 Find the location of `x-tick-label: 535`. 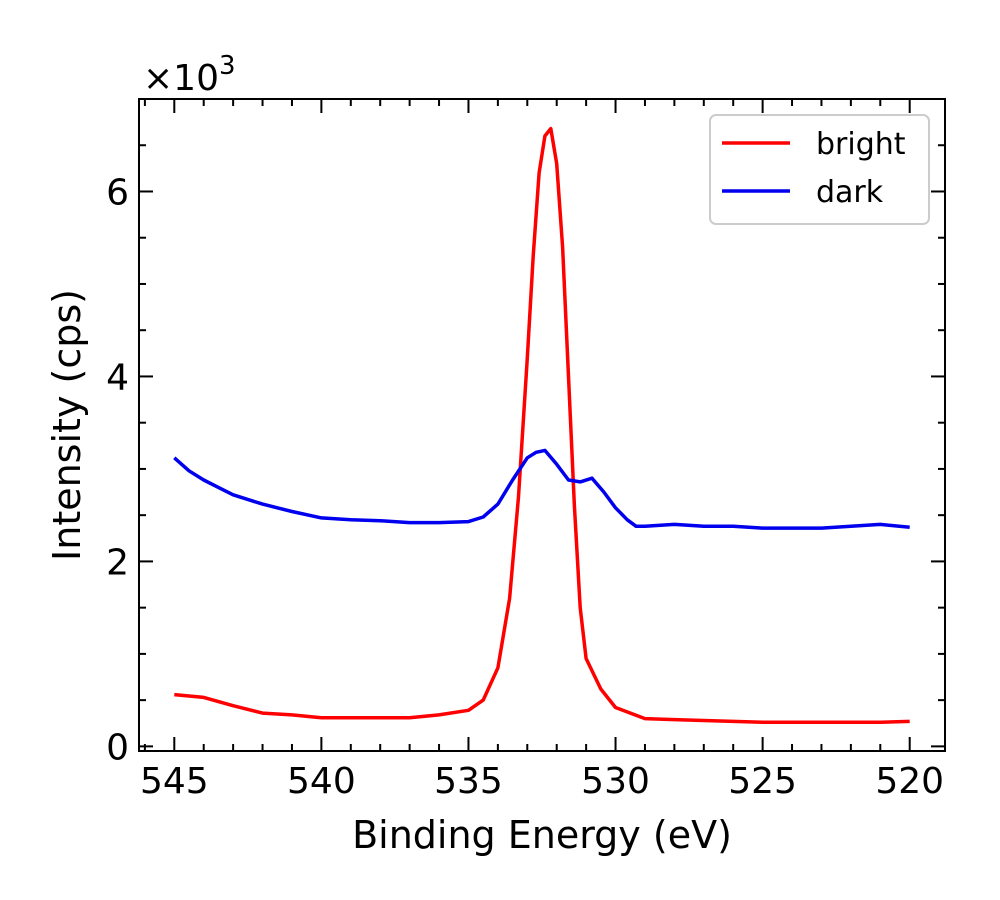

x-tick-label: 535 is located at coordinates (468, 781).